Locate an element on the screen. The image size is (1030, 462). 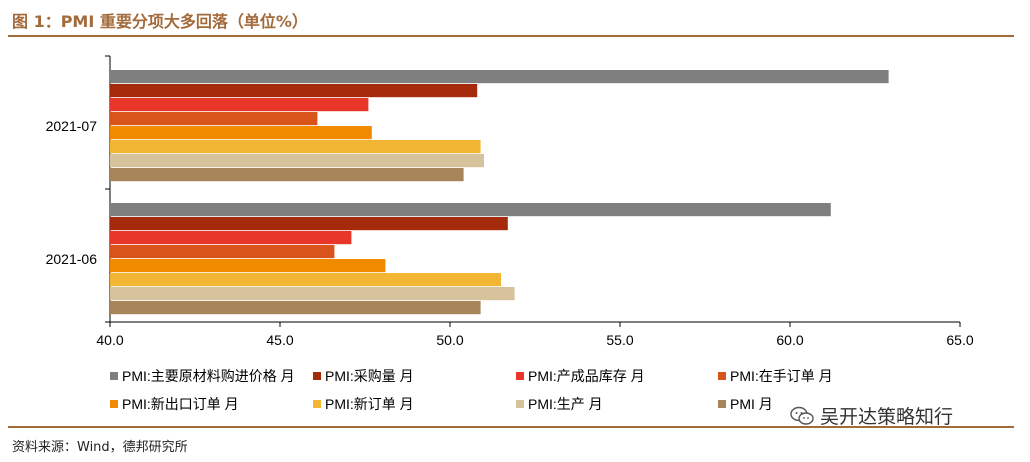
x-tick-label-4: 60.0 is located at coordinates (789, 340).